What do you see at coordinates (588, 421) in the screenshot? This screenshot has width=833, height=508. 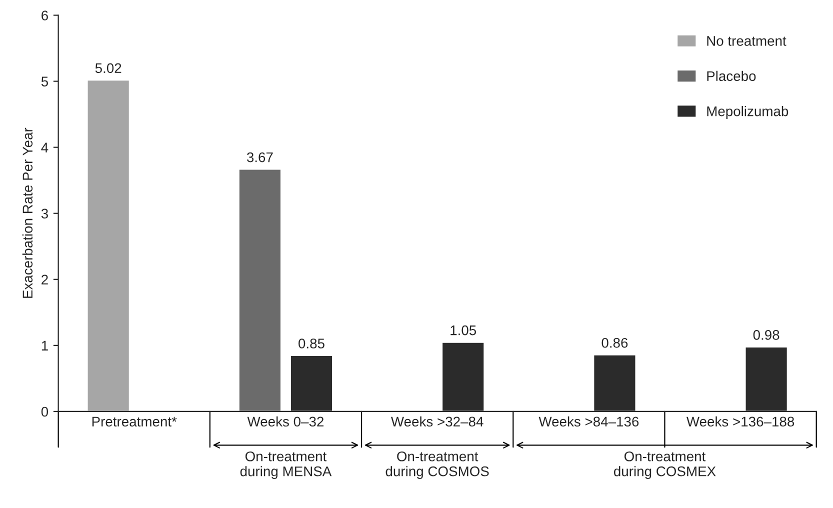 I see `x-tick-label: Weeks >84–136` at bounding box center [588, 421].